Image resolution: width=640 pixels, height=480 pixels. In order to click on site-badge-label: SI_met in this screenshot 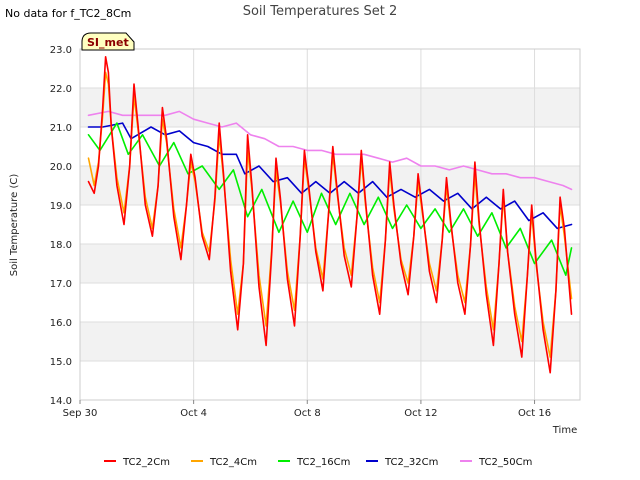, I will do `click(108, 42)`.